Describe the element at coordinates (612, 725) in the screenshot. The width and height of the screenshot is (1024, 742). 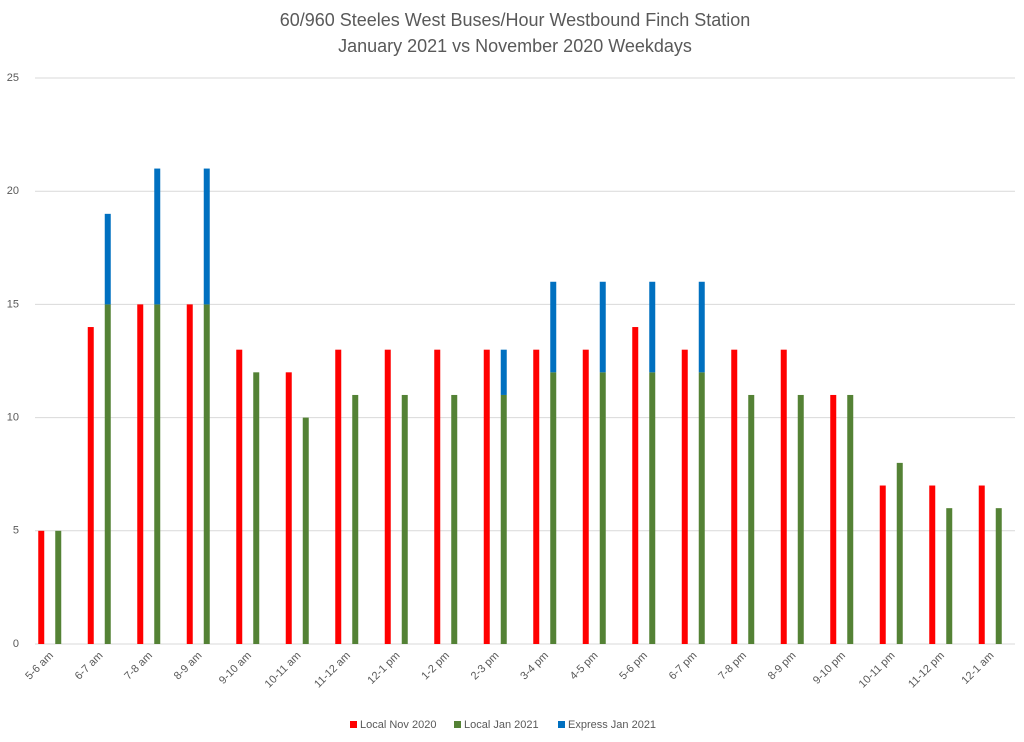
I see `legend-label: Express Jan 2021` at that location.